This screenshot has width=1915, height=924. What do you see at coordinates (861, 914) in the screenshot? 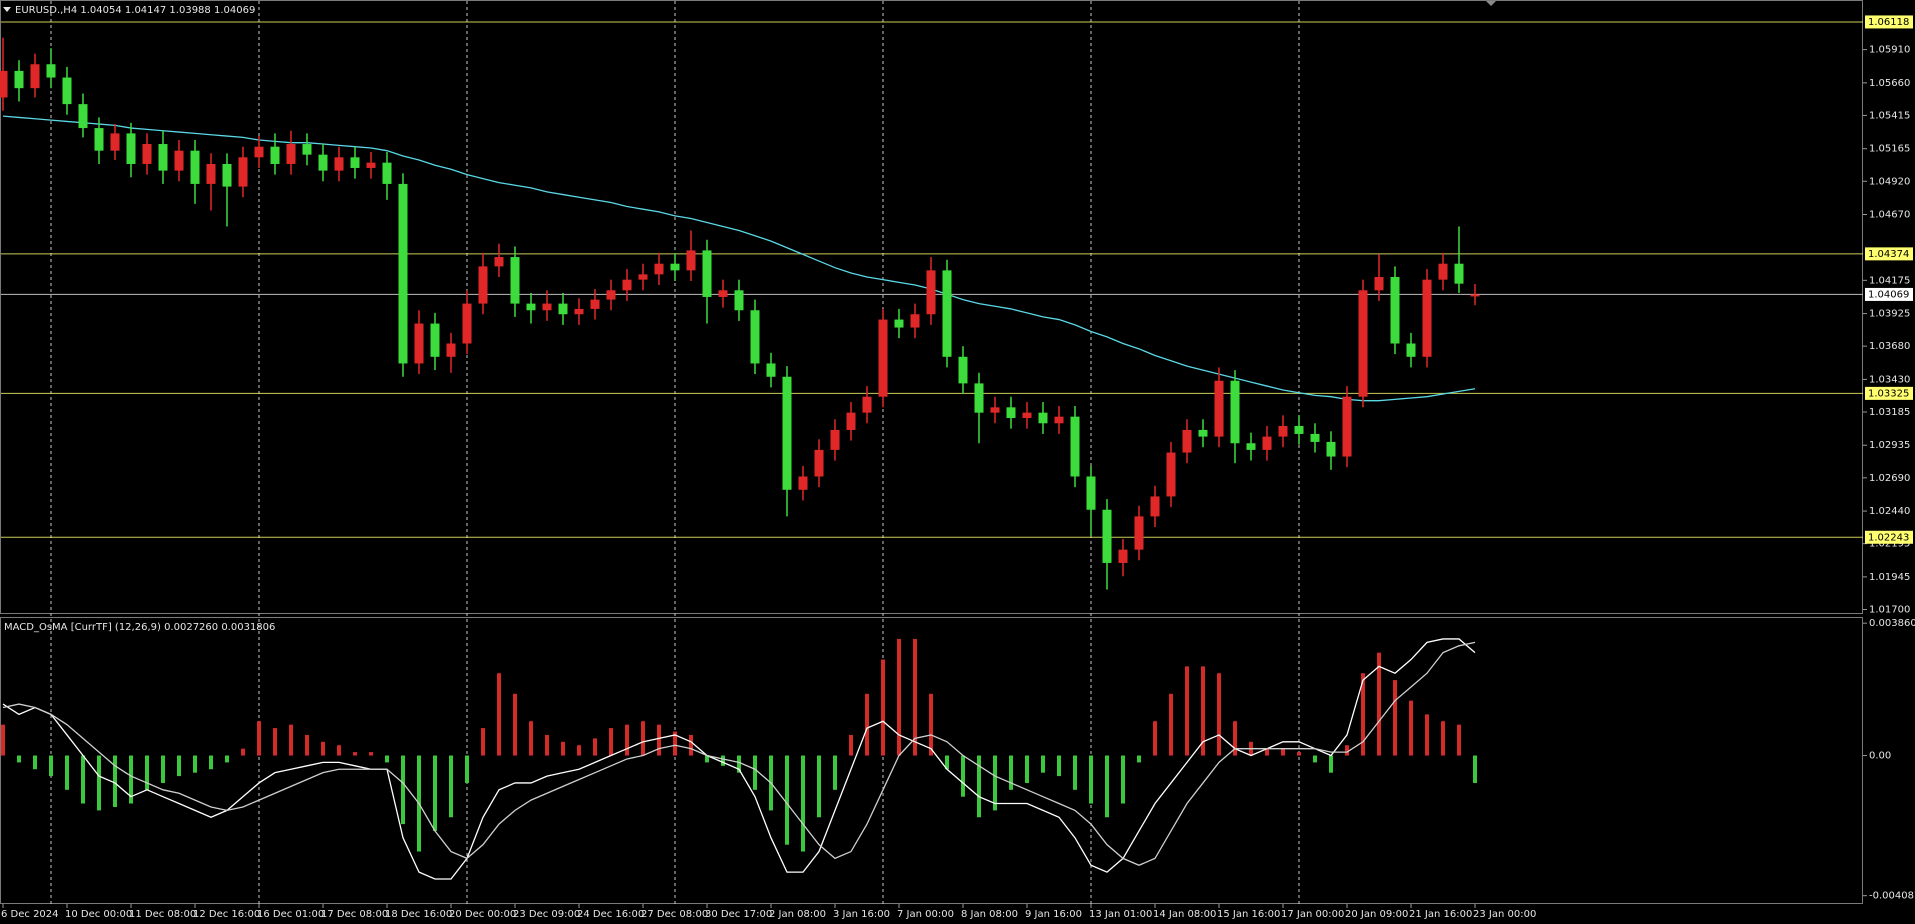
I see `x-tick-label: 3 Jan 16:00` at bounding box center [861, 914].